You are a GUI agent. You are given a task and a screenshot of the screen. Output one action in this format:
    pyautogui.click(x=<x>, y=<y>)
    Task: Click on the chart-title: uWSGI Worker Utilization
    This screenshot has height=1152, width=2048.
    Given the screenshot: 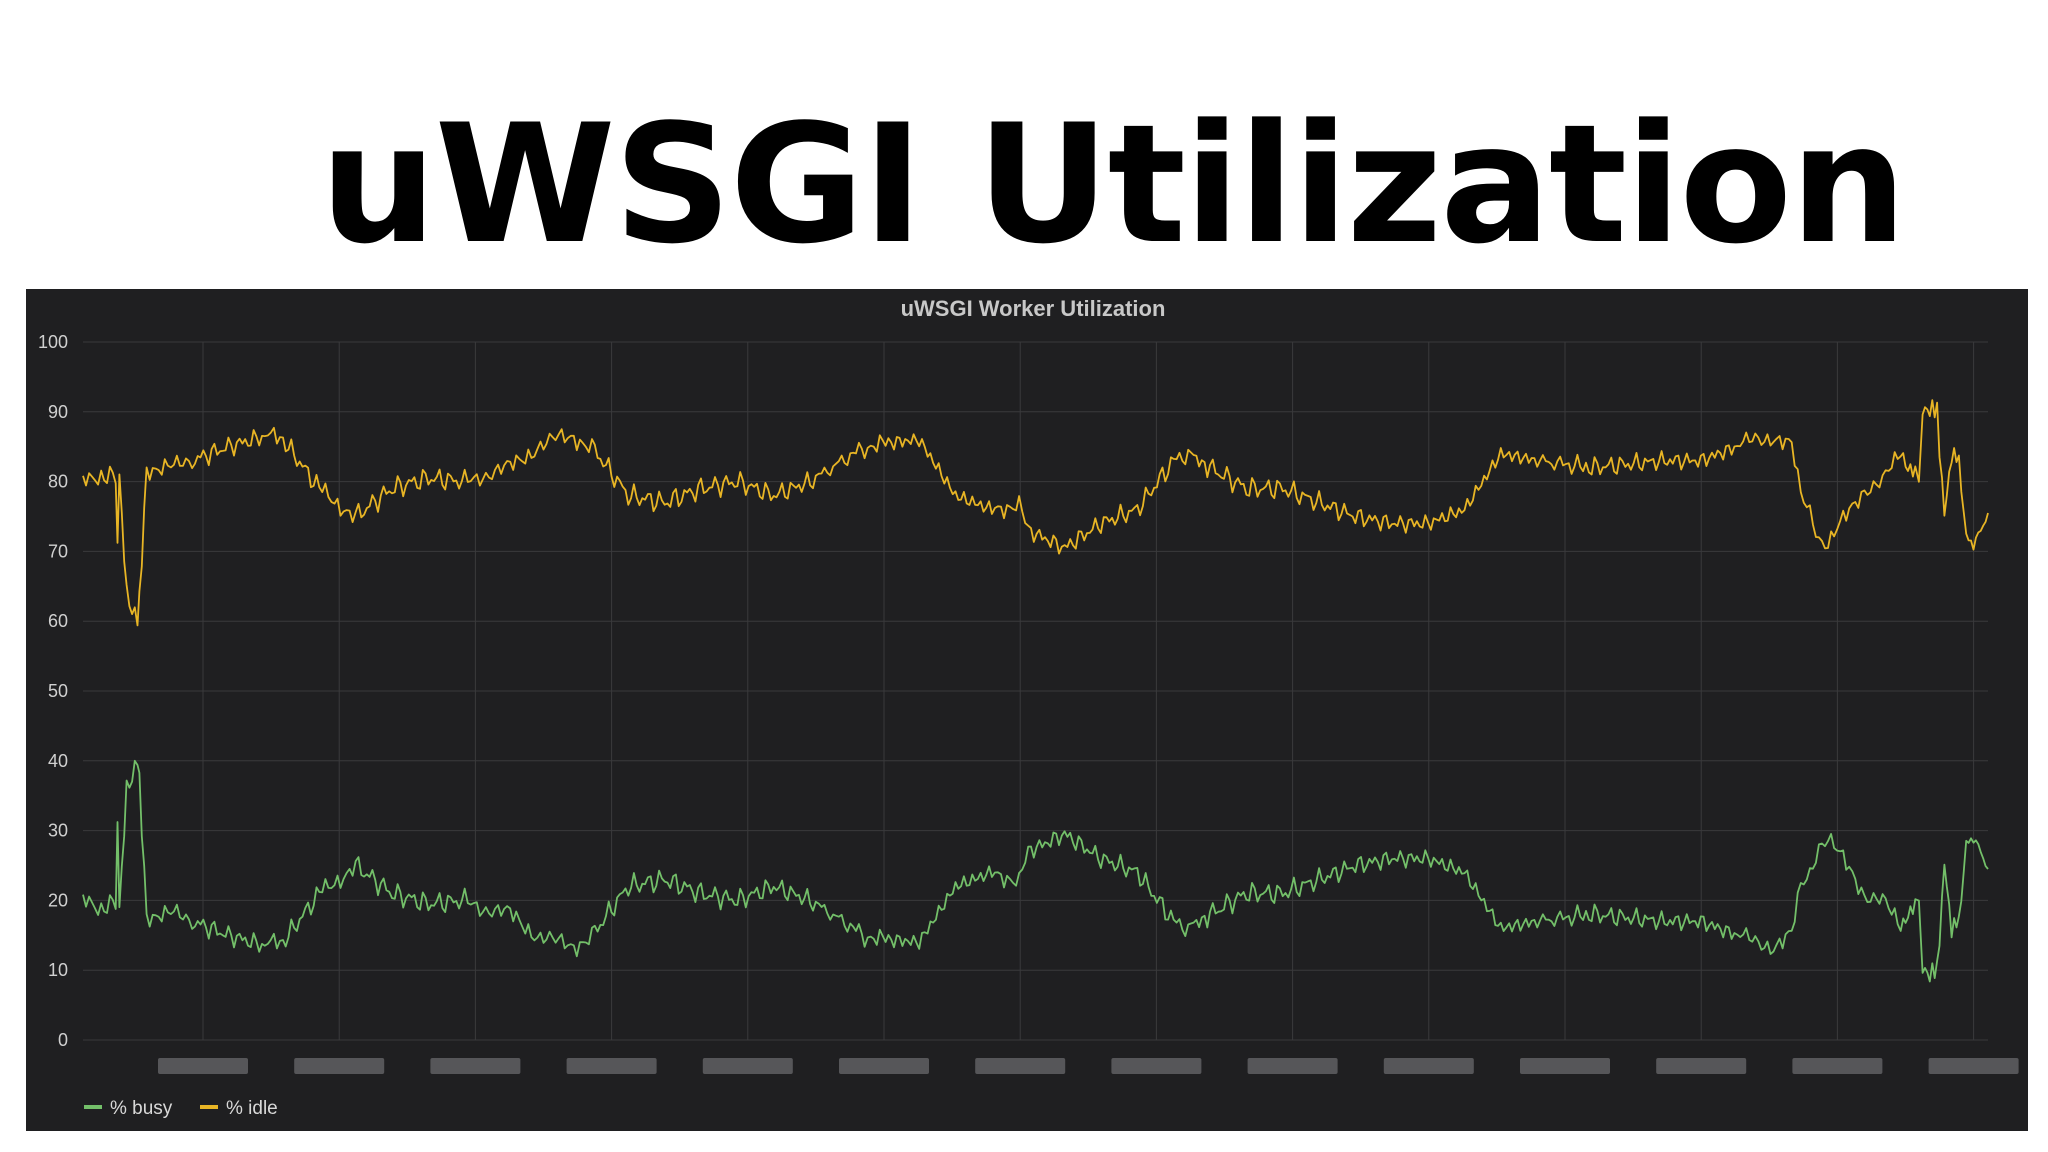 What is the action you would take?
    pyautogui.click(x=1033, y=308)
    